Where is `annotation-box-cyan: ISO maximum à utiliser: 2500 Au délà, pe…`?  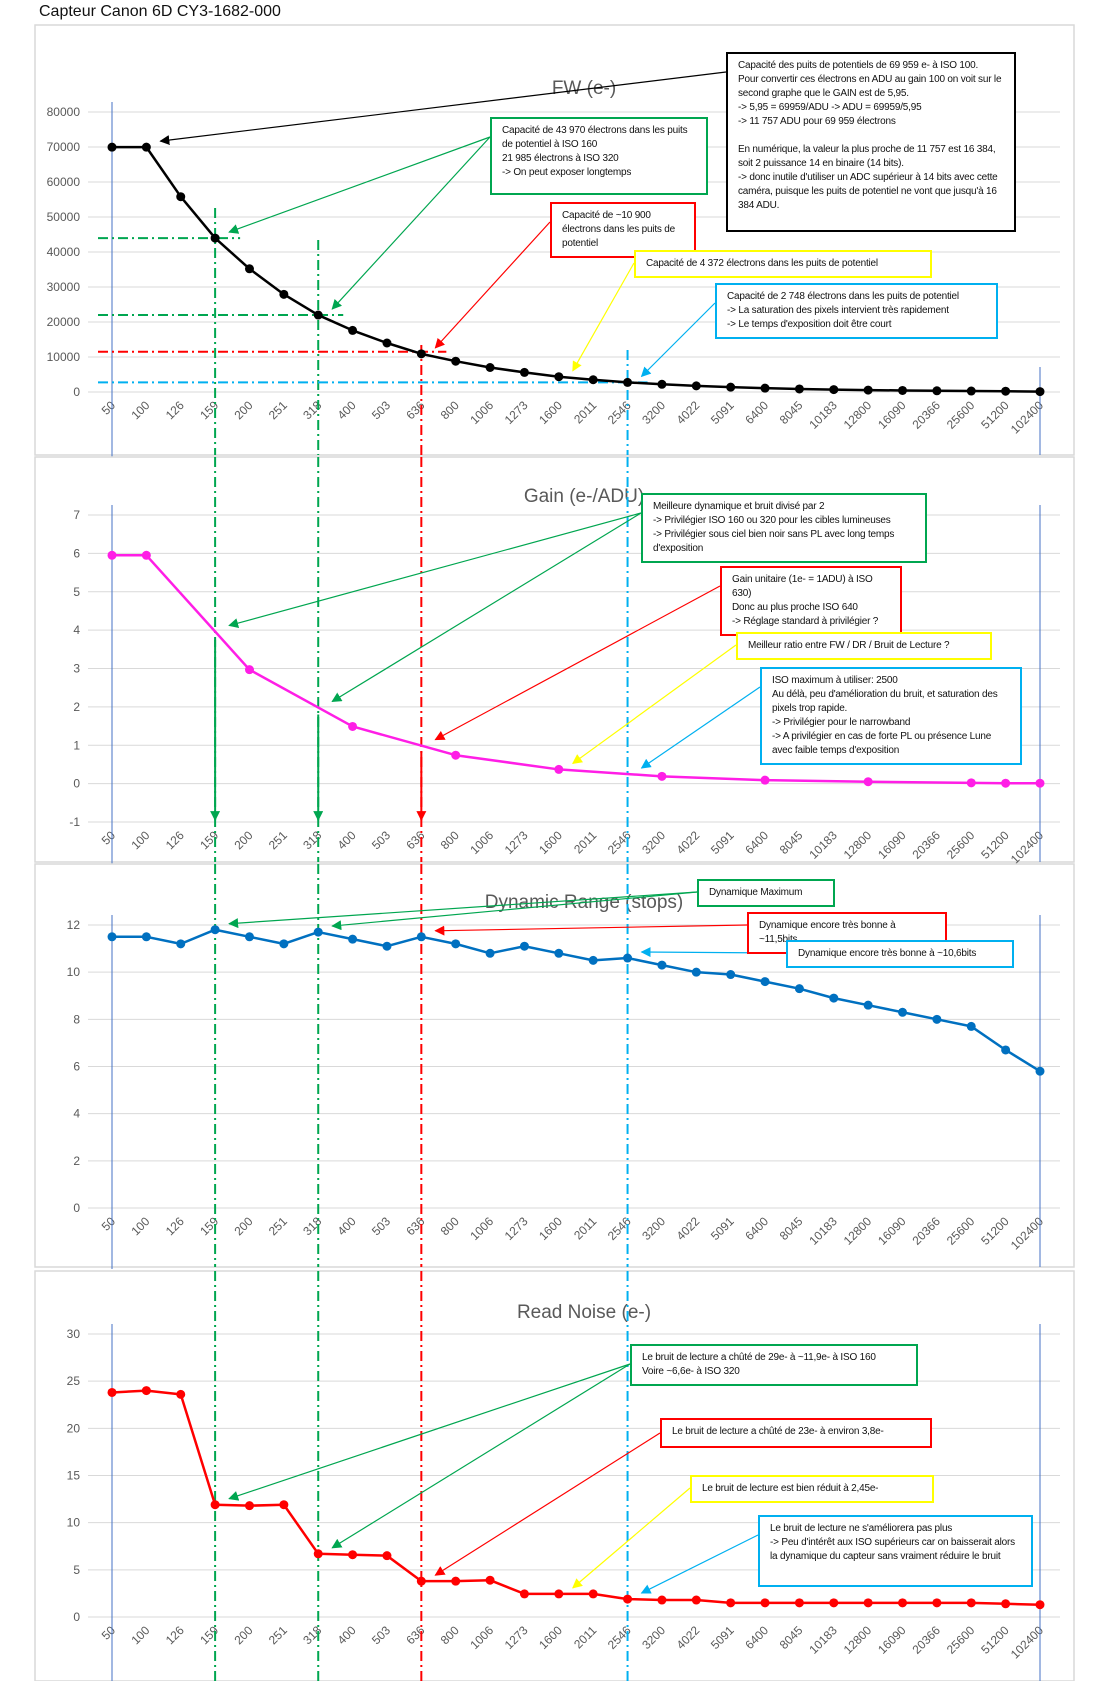 annotation-box-cyan: ISO maximum à utiliser: 2500 Au délà, pe… is located at coordinates (891, 716).